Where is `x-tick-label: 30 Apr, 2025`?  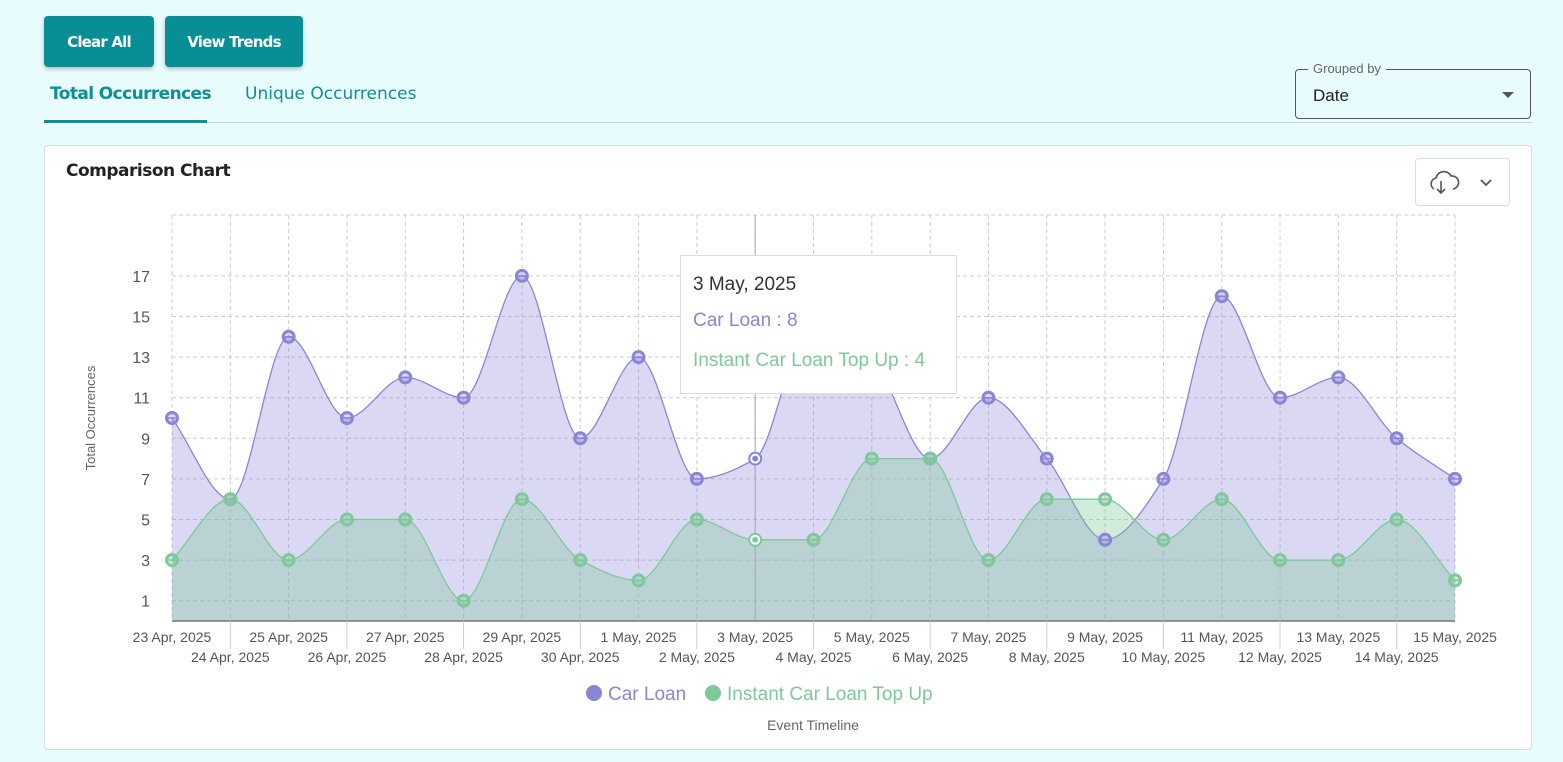 x-tick-label: 30 Apr, 2025 is located at coordinates (580, 657).